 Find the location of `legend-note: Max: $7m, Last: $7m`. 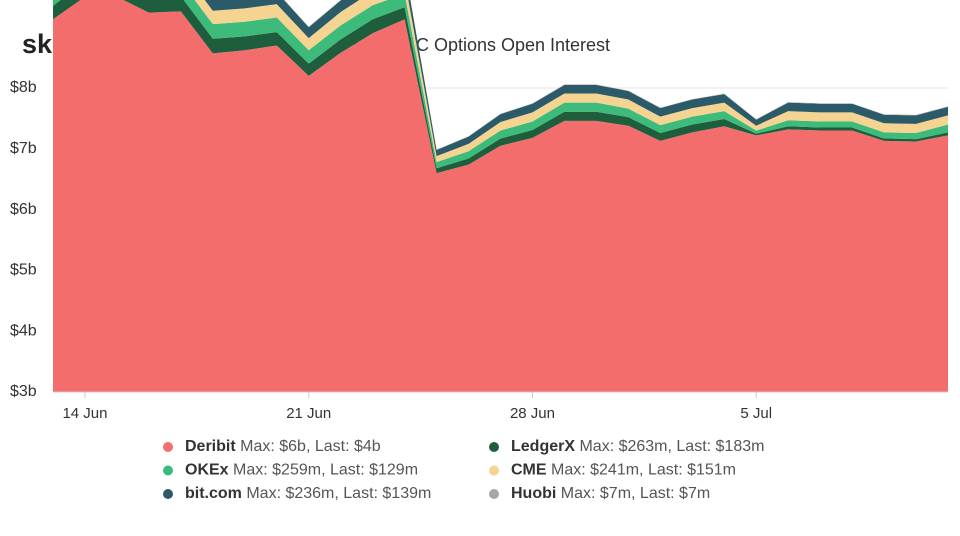

legend-note: Max: $7m, Last: $7m is located at coordinates (635, 493).